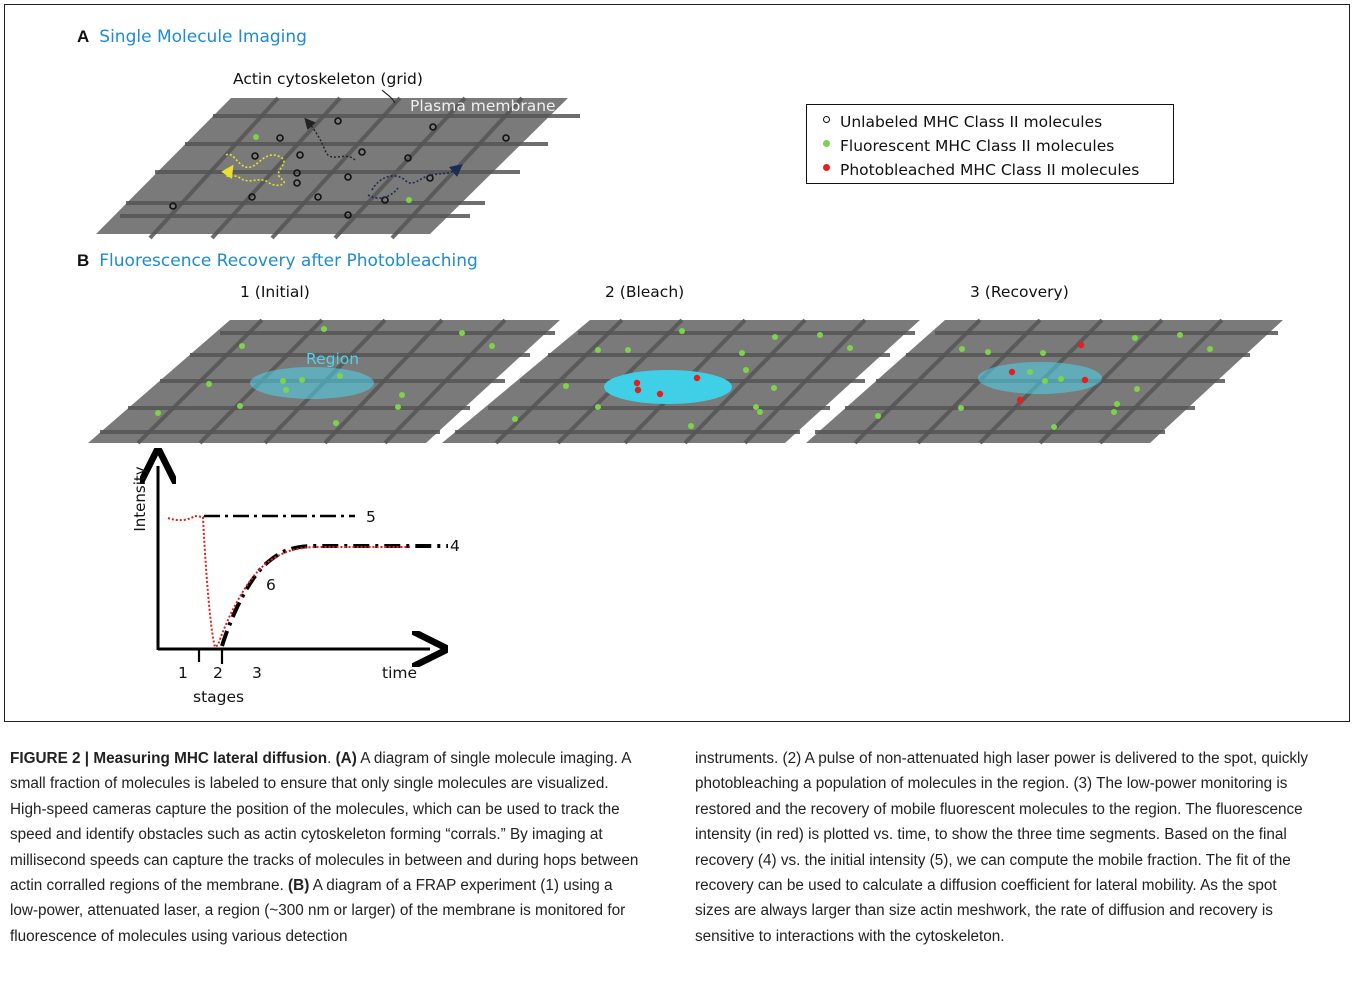 The image size is (1356, 1003). What do you see at coordinates (826, 167) in the screenshot?
I see `photobleached-dot-icon` at bounding box center [826, 167].